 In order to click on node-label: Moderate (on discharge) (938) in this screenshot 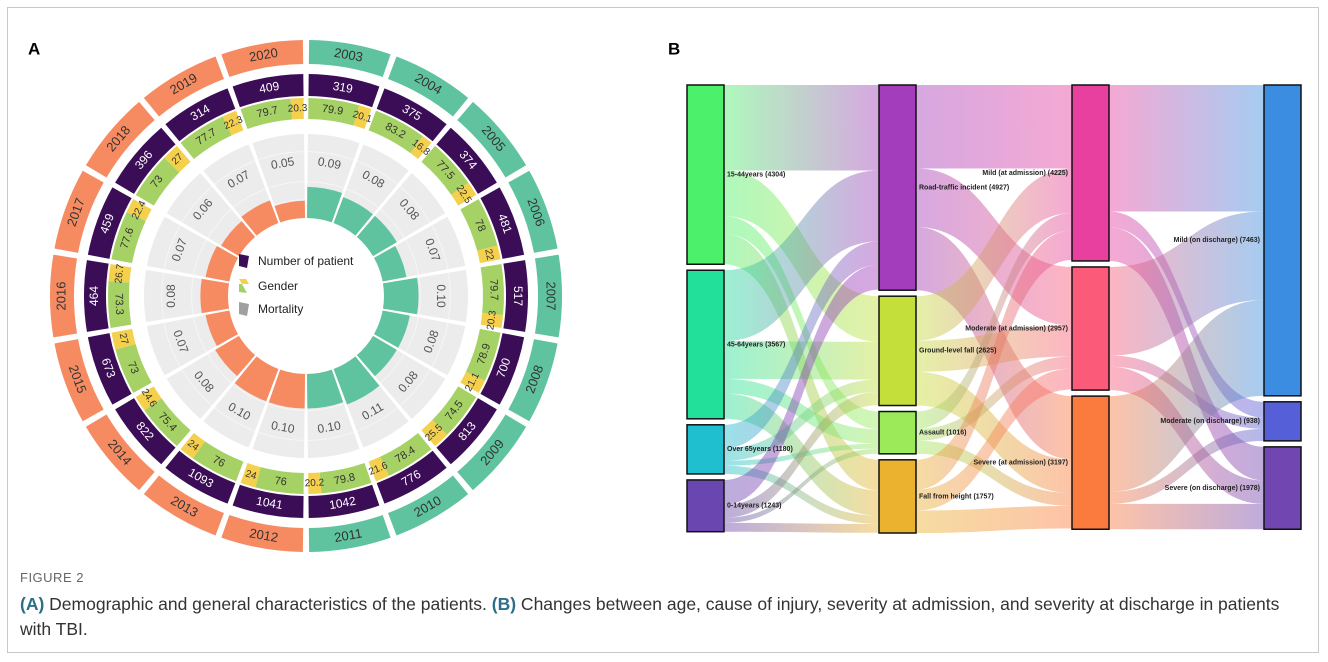, I will do `click(1210, 421)`.